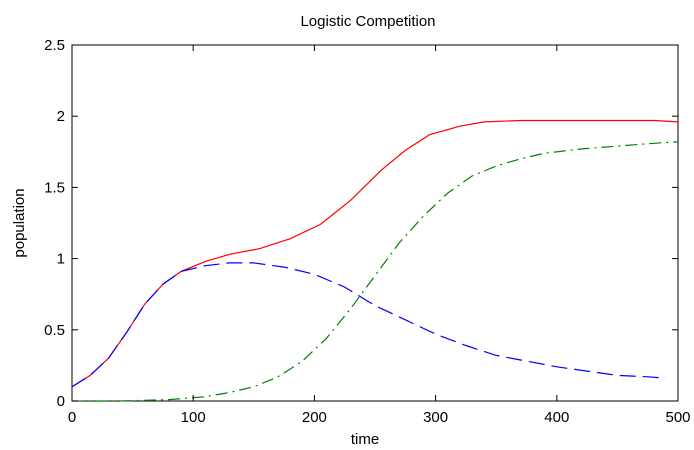  Describe the element at coordinates (677, 417) in the screenshot. I see `x-tick-label: 500` at that location.